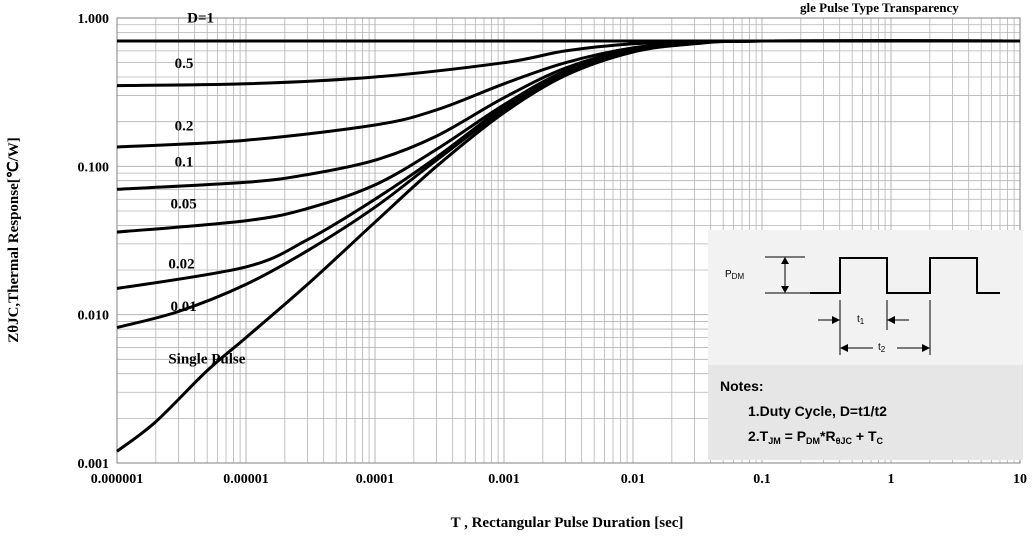 This screenshot has width=1033, height=538. Describe the element at coordinates (117, 479) in the screenshot. I see `x-tick-label: 0.000001` at that location.